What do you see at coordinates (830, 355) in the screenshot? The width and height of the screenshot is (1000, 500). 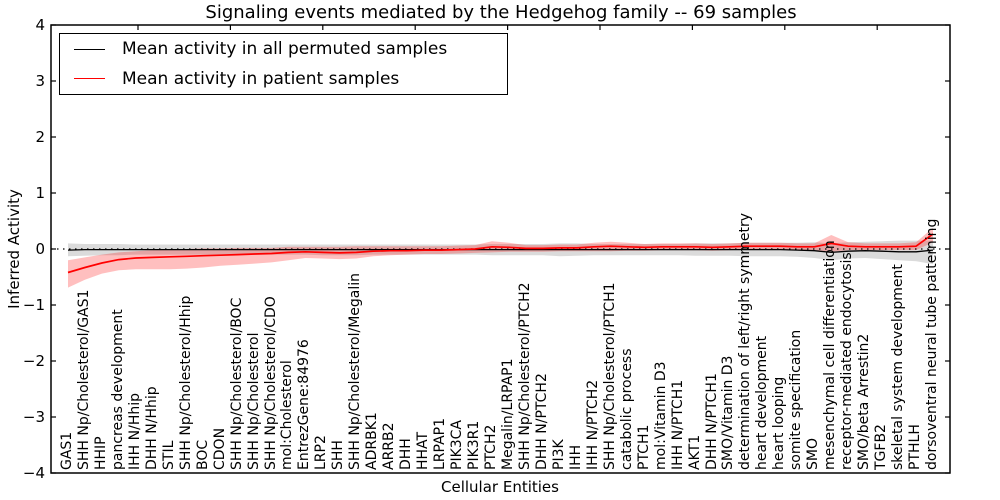 I see `x-tick-label: mesenchymal cell differentiation` at bounding box center [830, 355].